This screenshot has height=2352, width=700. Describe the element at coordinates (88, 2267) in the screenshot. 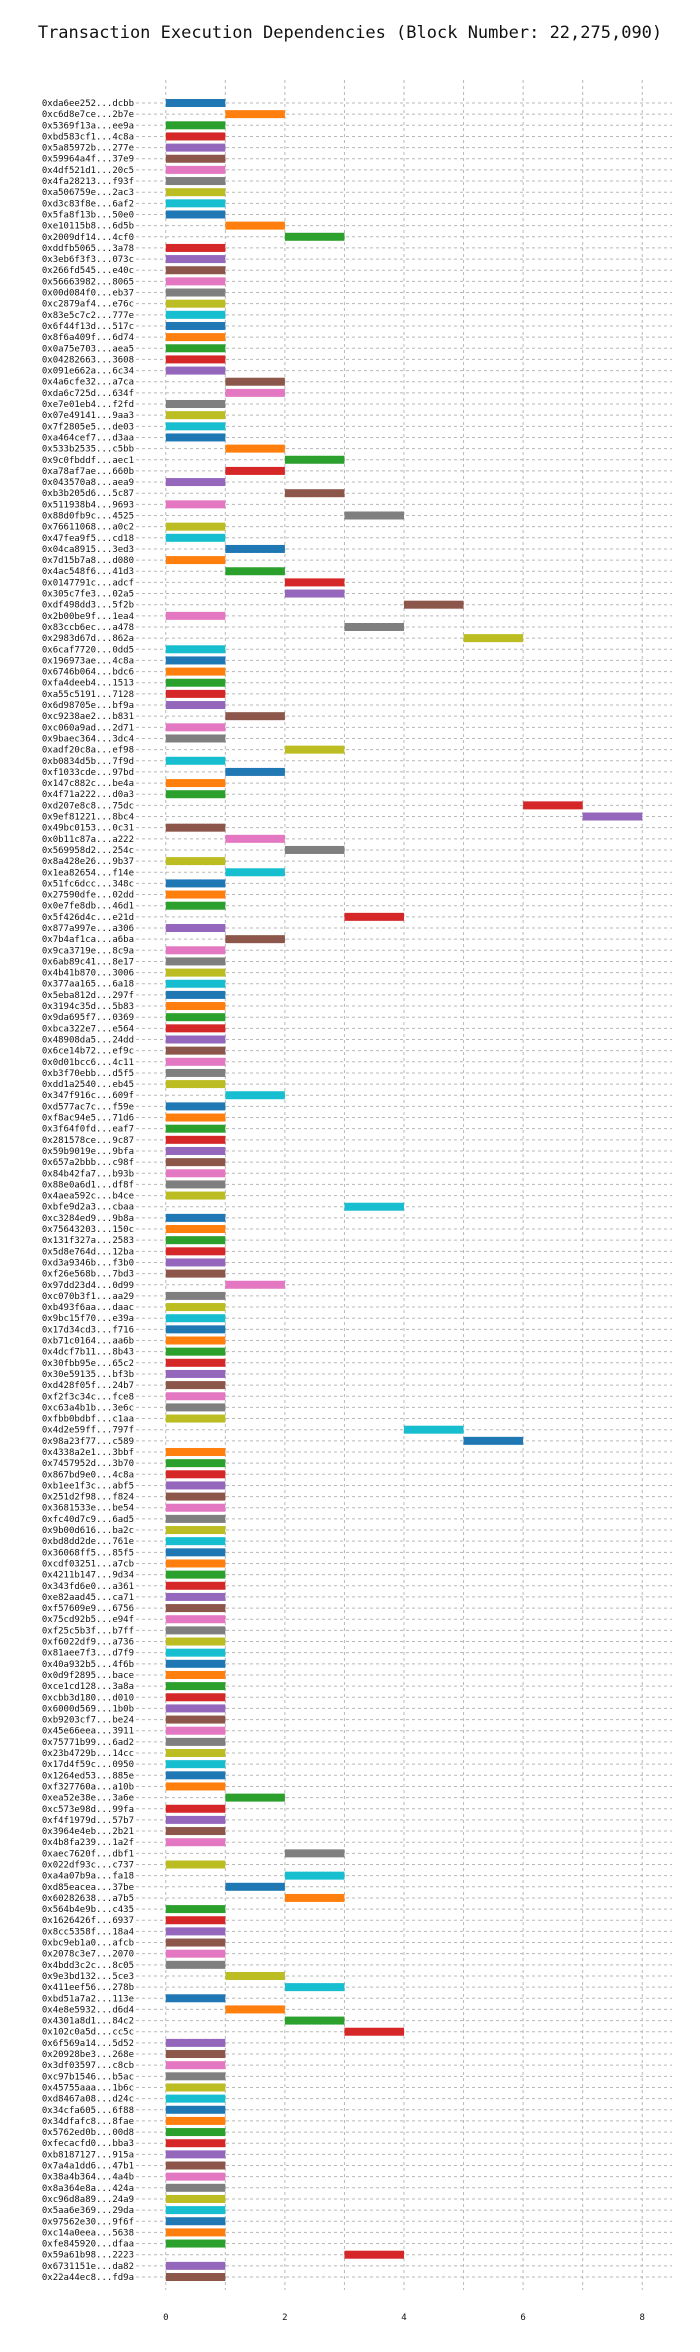

I see `y-tick-label: 0x6731151e...da82` at that location.